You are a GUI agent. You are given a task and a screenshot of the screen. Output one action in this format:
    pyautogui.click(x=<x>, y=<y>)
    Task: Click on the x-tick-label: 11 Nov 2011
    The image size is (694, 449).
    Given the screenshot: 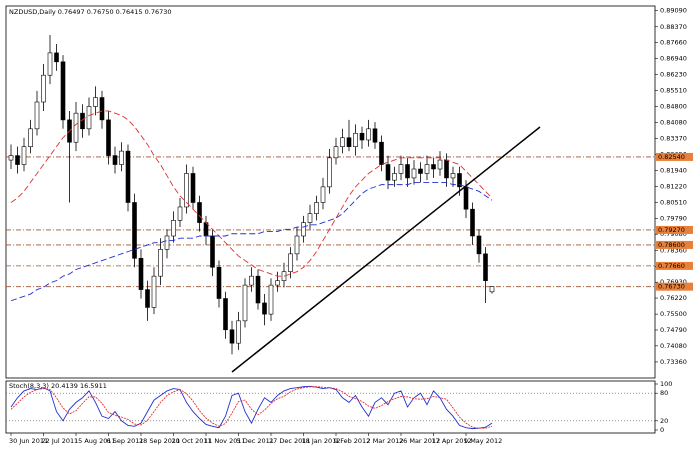 What is the action you would take?
    pyautogui.click(x=225, y=441)
    